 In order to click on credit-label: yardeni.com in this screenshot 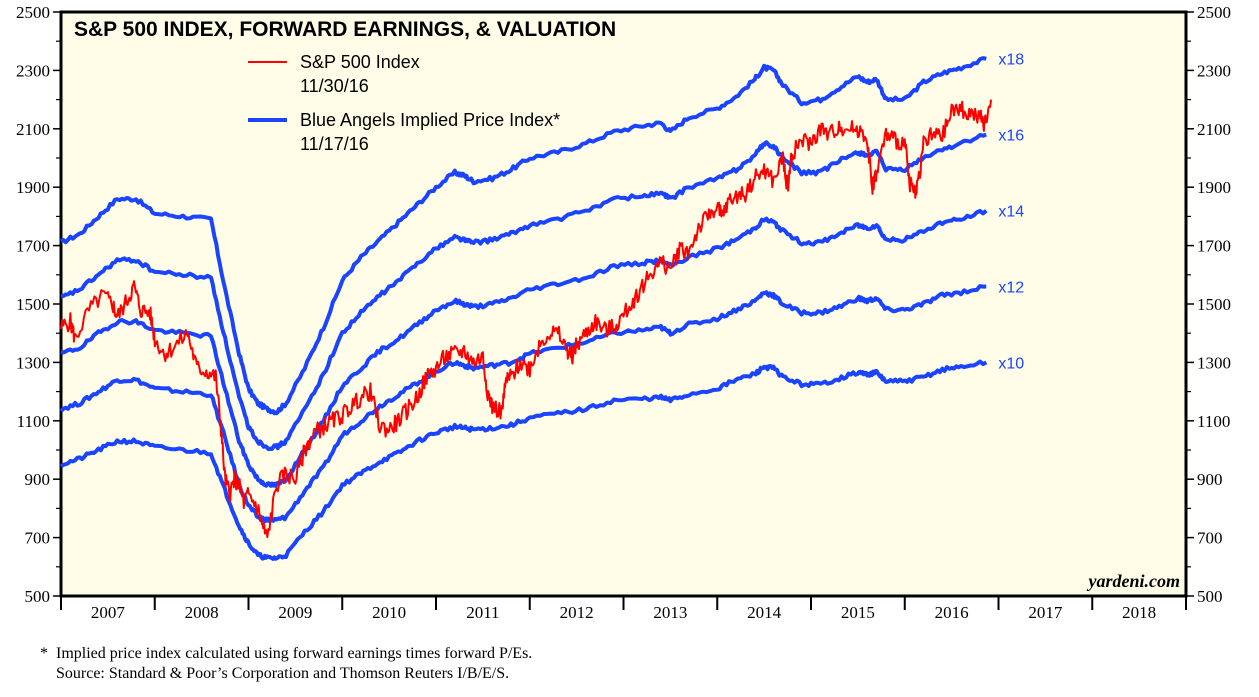, I will do `click(1134, 581)`.